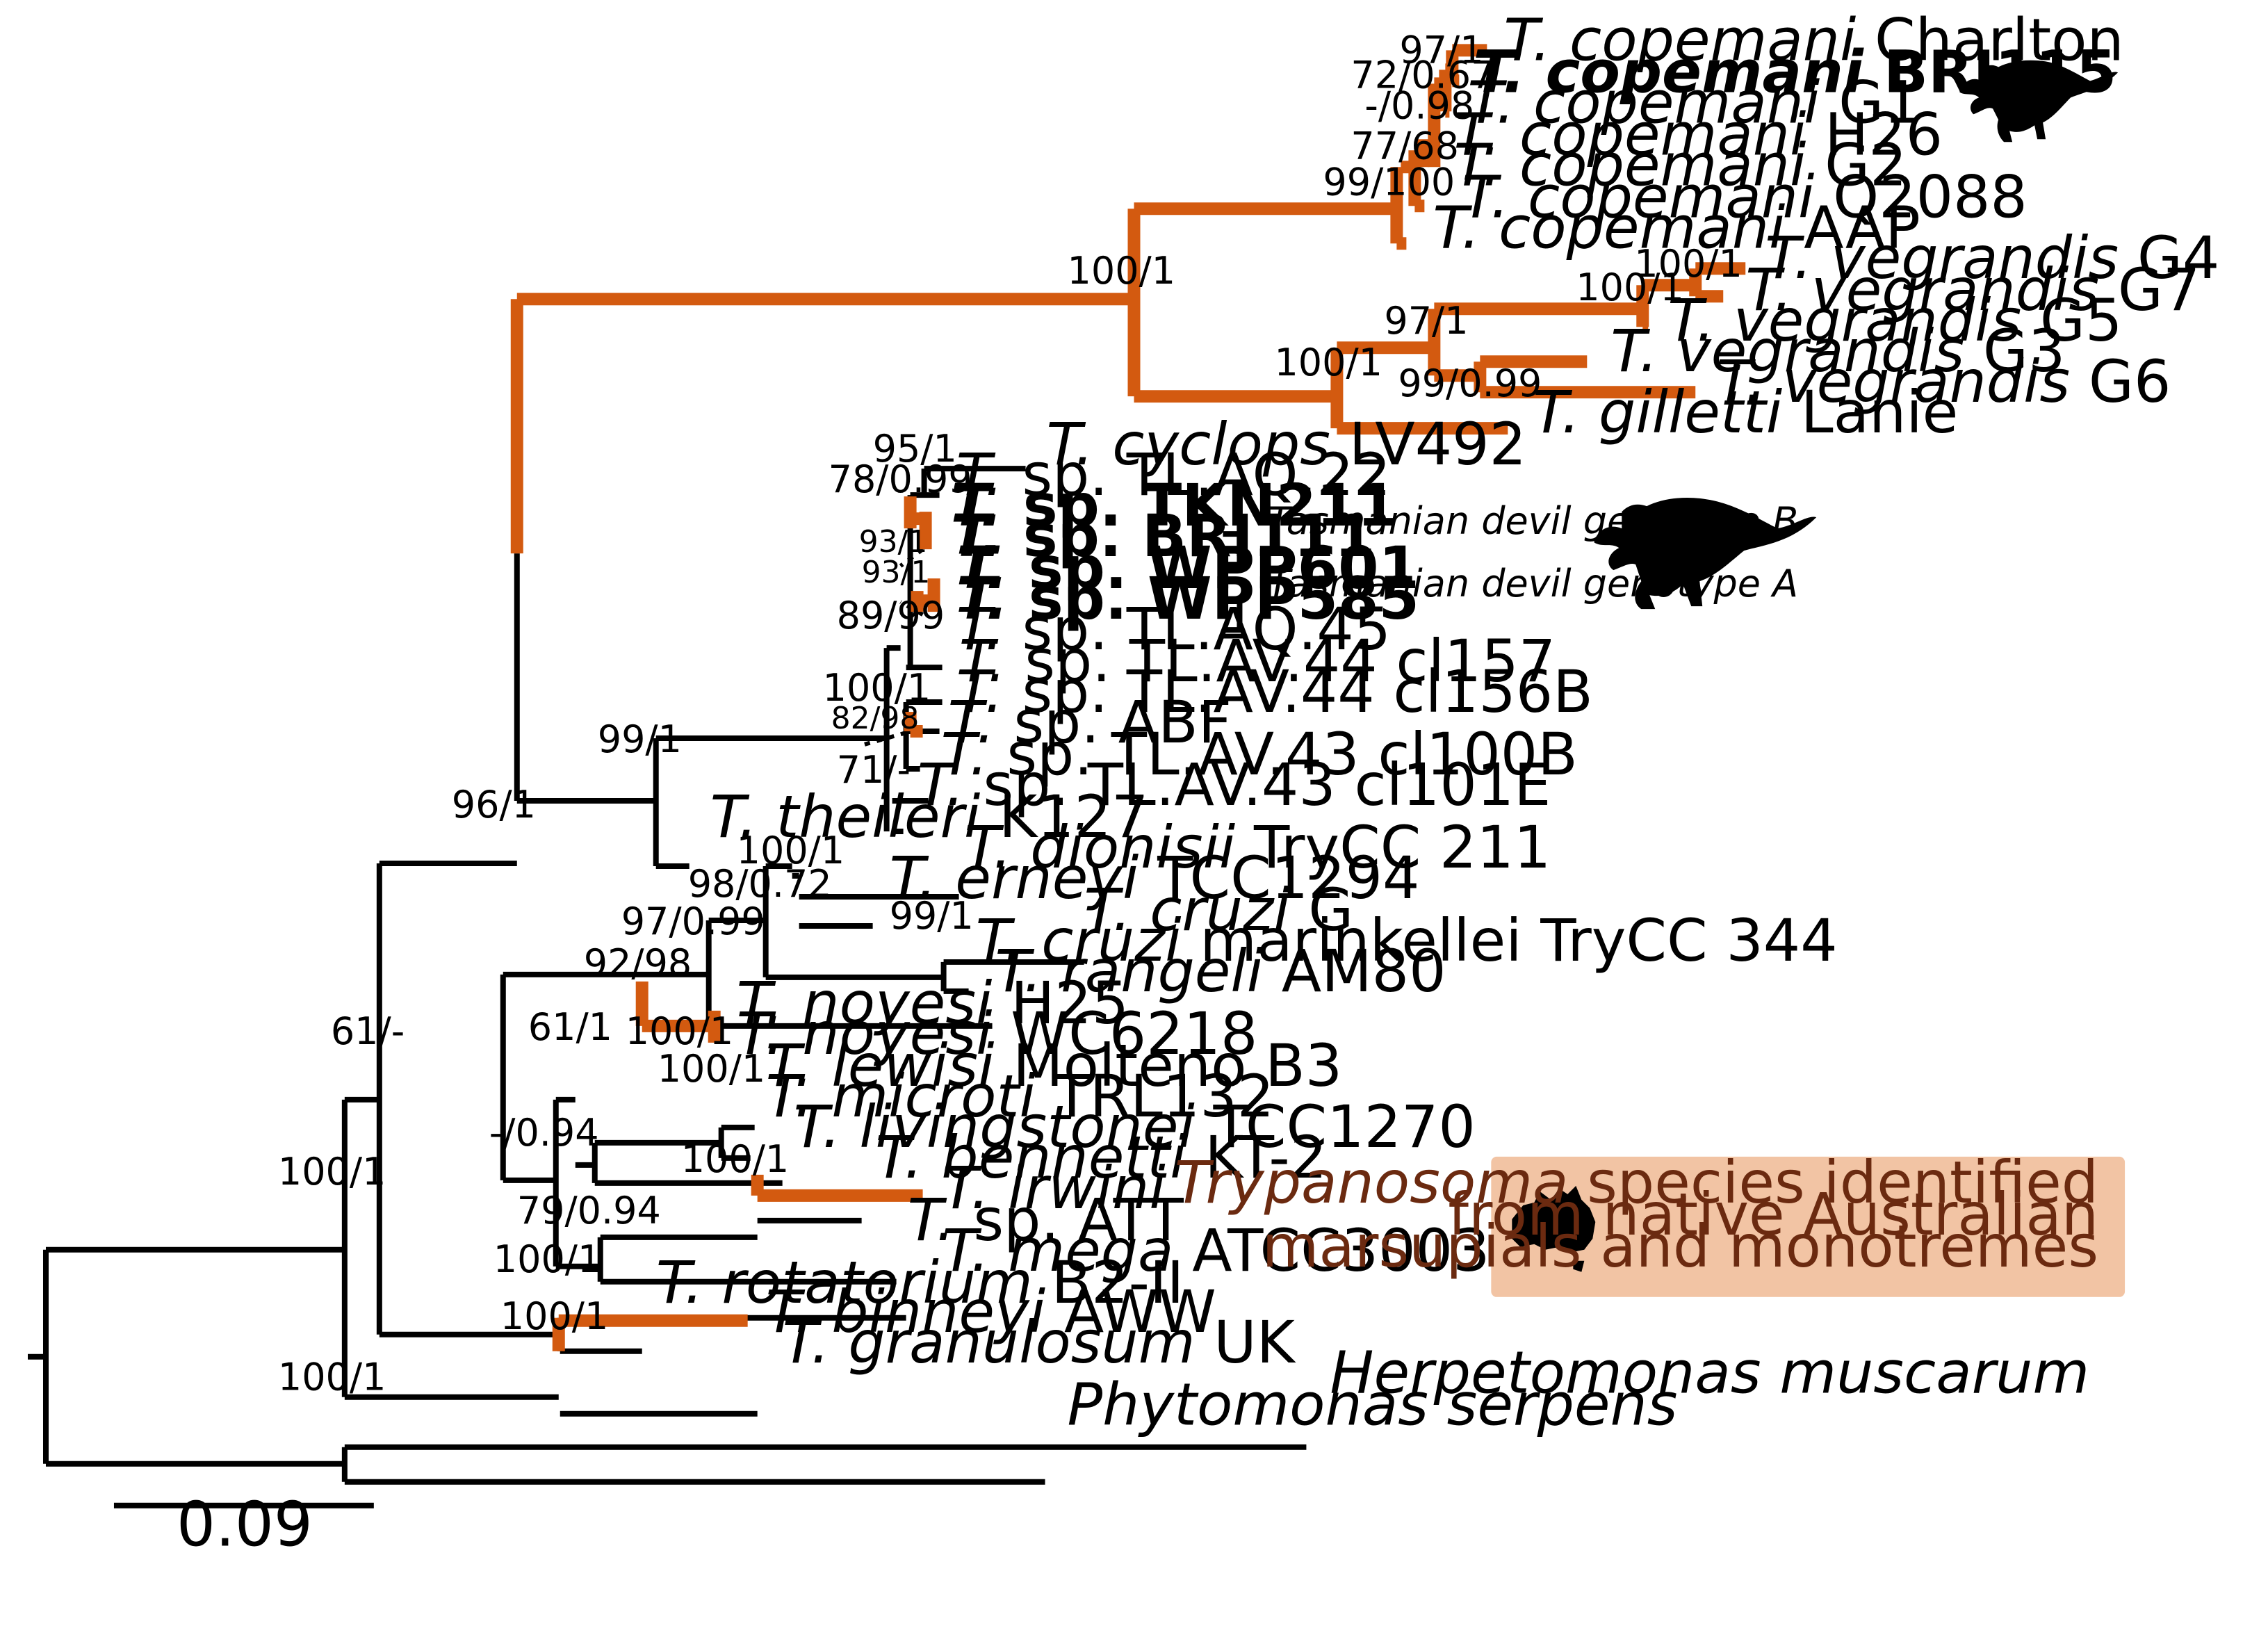 The height and width of the screenshot is (1635, 2268). Describe the element at coordinates (1992, 258) in the screenshot. I see `taxon-label: T. vegrandis G4` at that location.